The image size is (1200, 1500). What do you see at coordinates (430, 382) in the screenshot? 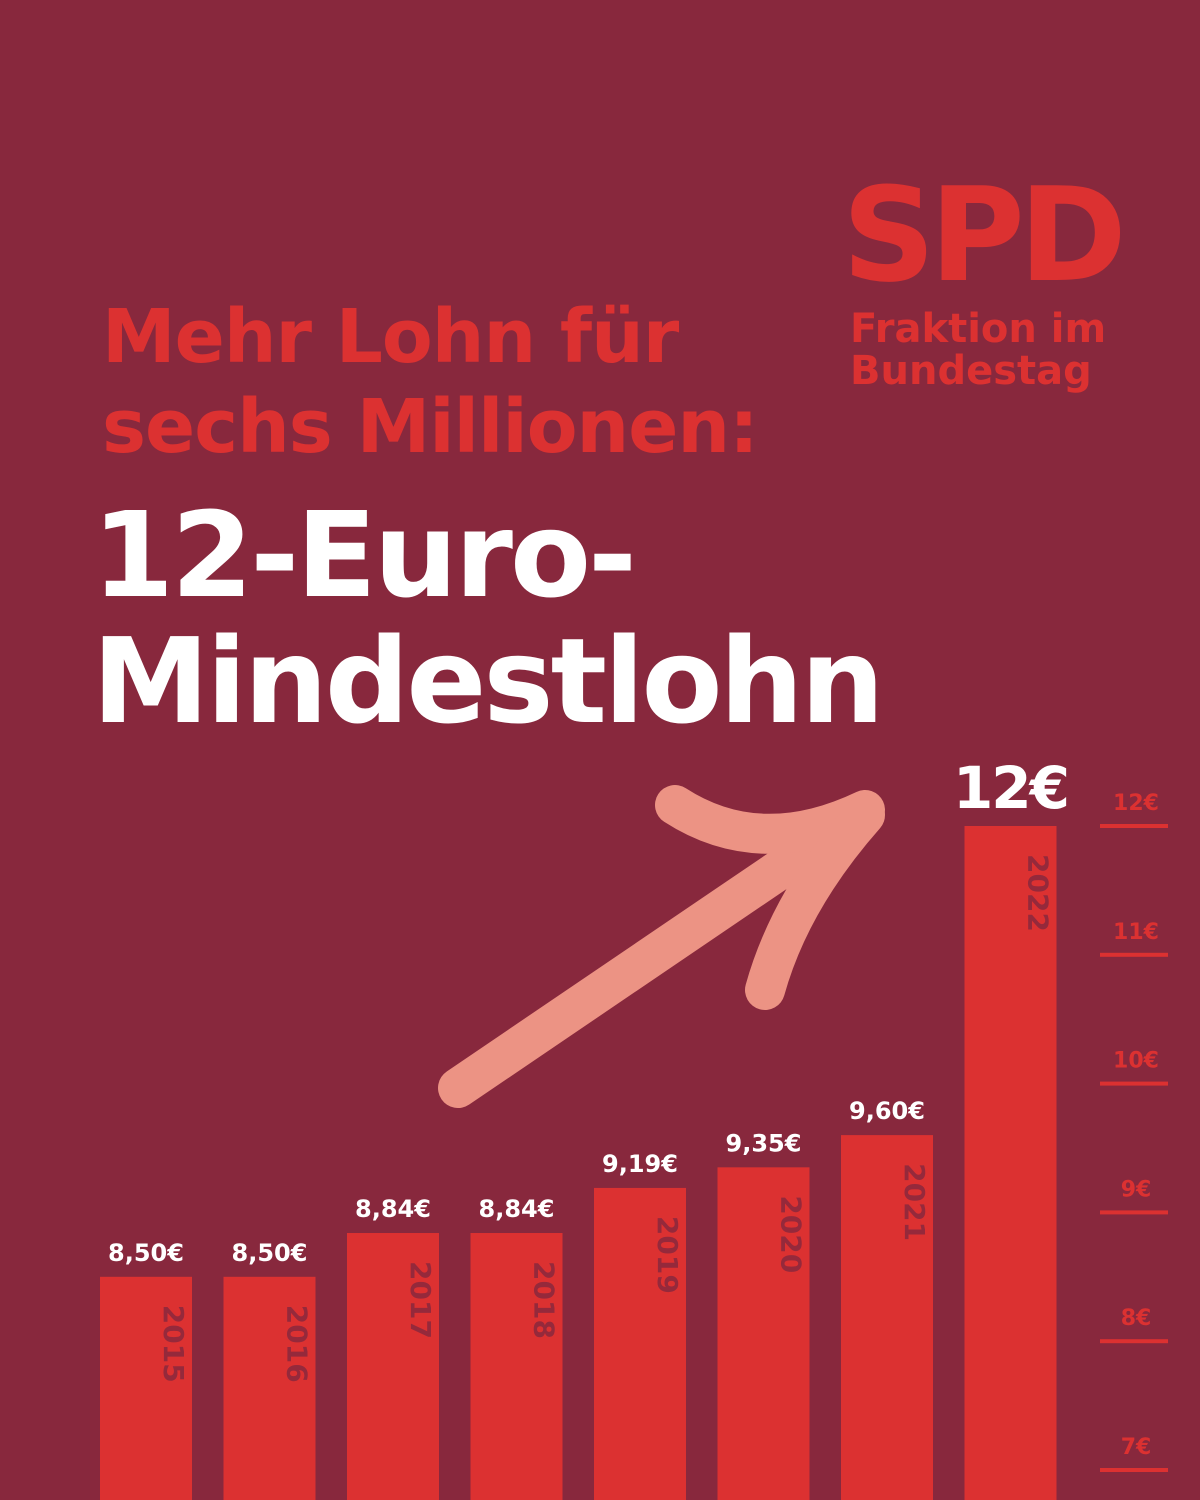
I see `subtitle: Mehr Lohn für sechs Millionen:` at bounding box center [430, 382].